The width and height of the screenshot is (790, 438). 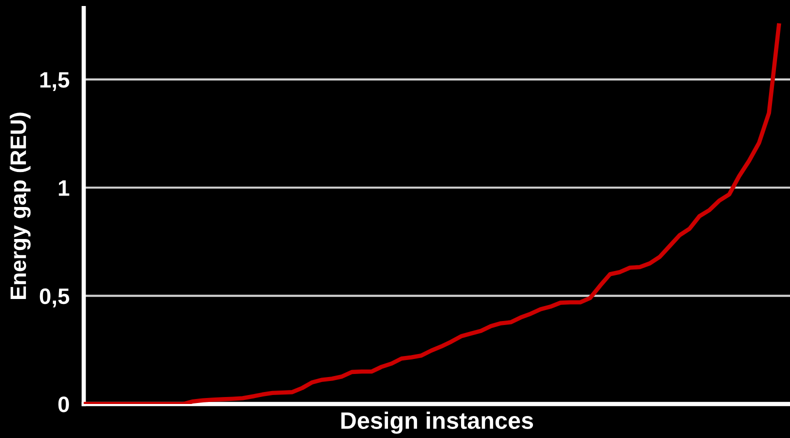 What do you see at coordinates (20, 205) in the screenshot?
I see `y-axis-title: Energy gap (REU)` at bounding box center [20, 205].